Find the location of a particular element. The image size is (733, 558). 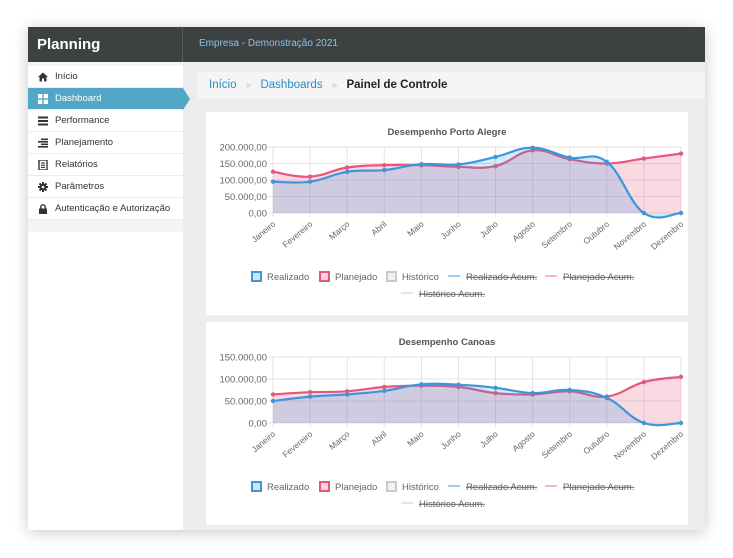

sidebar-empty-area is located at coordinates (105, 381).